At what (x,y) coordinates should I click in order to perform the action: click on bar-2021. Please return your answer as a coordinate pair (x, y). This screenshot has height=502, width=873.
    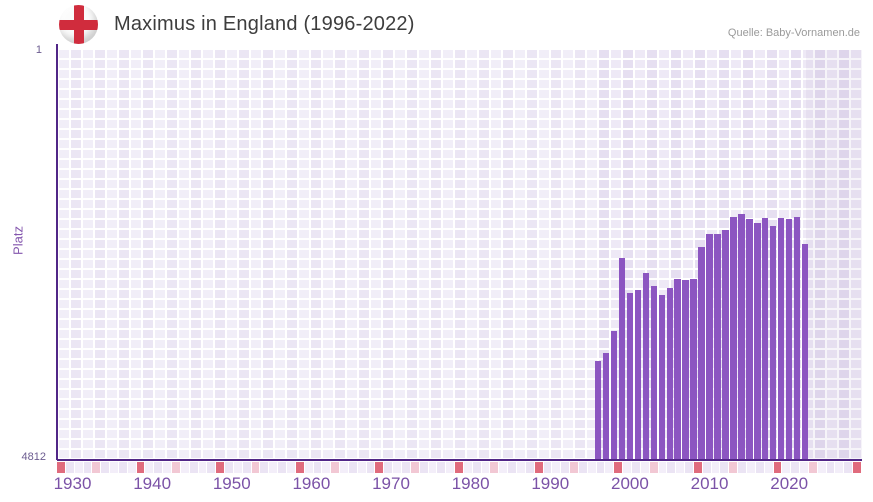
    Looking at the image, I should click on (797, 338).